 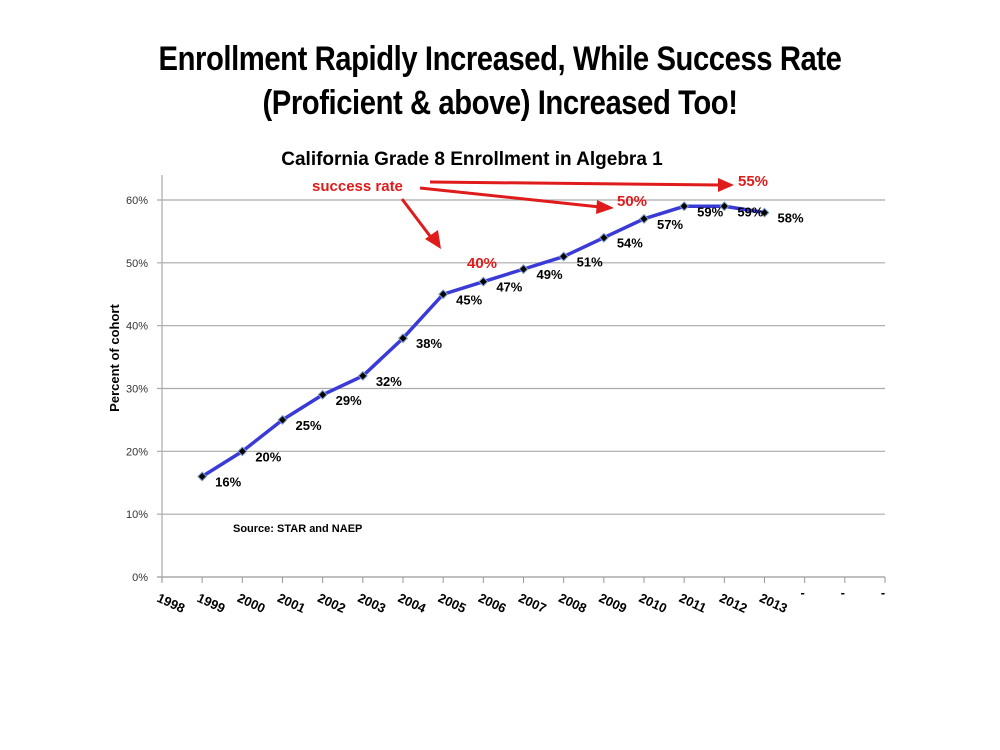 I want to click on success-rate-value: 55%, so click(x=753, y=181).